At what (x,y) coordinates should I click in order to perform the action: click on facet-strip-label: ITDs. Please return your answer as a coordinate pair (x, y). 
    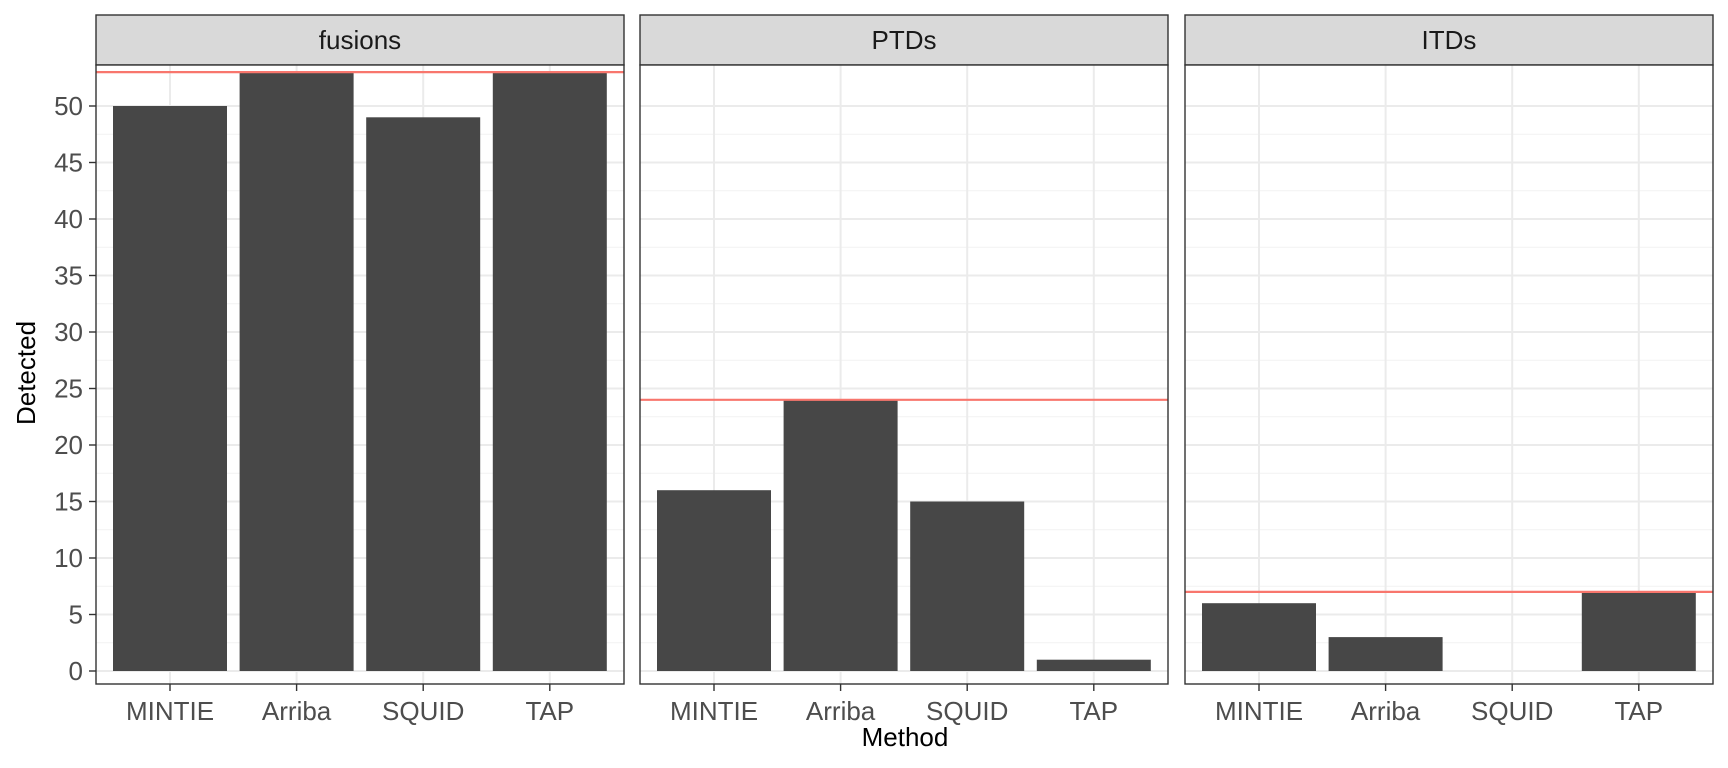
    Looking at the image, I should click on (1449, 40).